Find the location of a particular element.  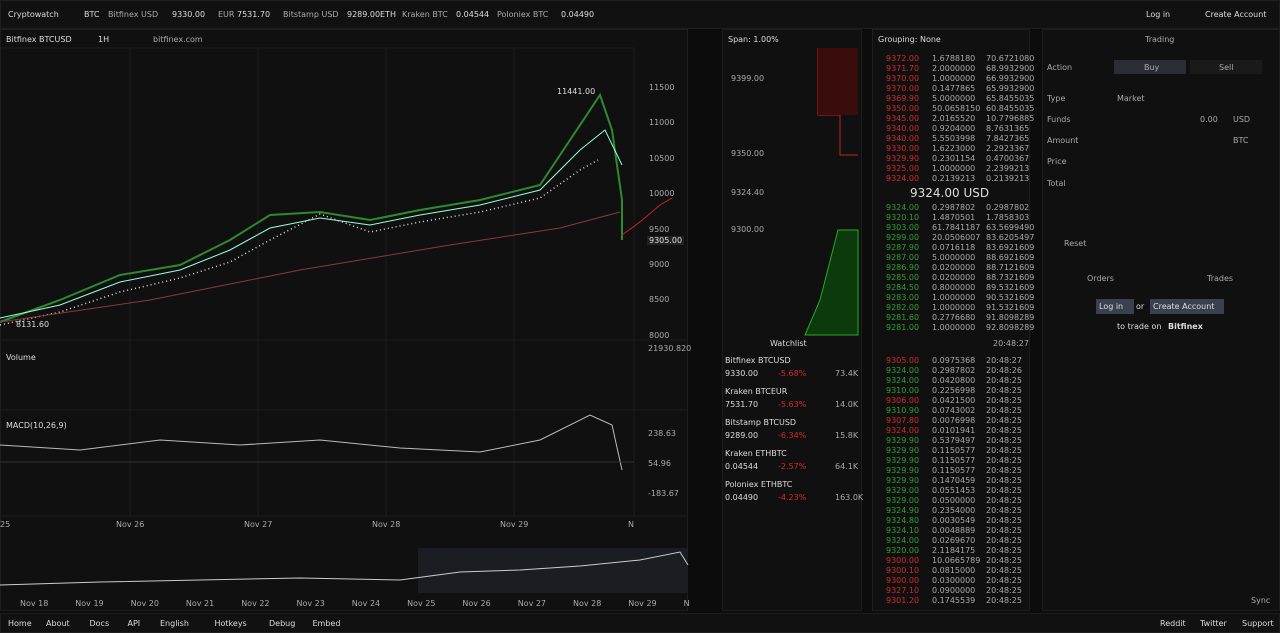

reset-button: Reset is located at coordinates (1075, 243).